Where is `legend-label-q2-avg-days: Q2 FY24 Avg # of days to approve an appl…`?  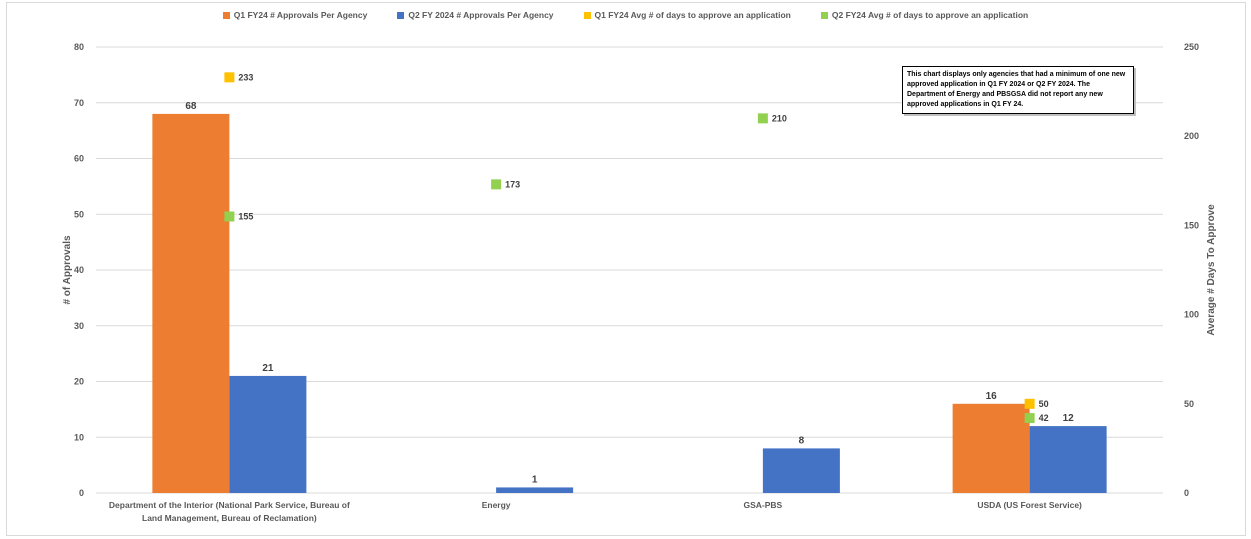 legend-label-q2-avg-days: Q2 FY24 Avg # of days to approve an appl… is located at coordinates (930, 15).